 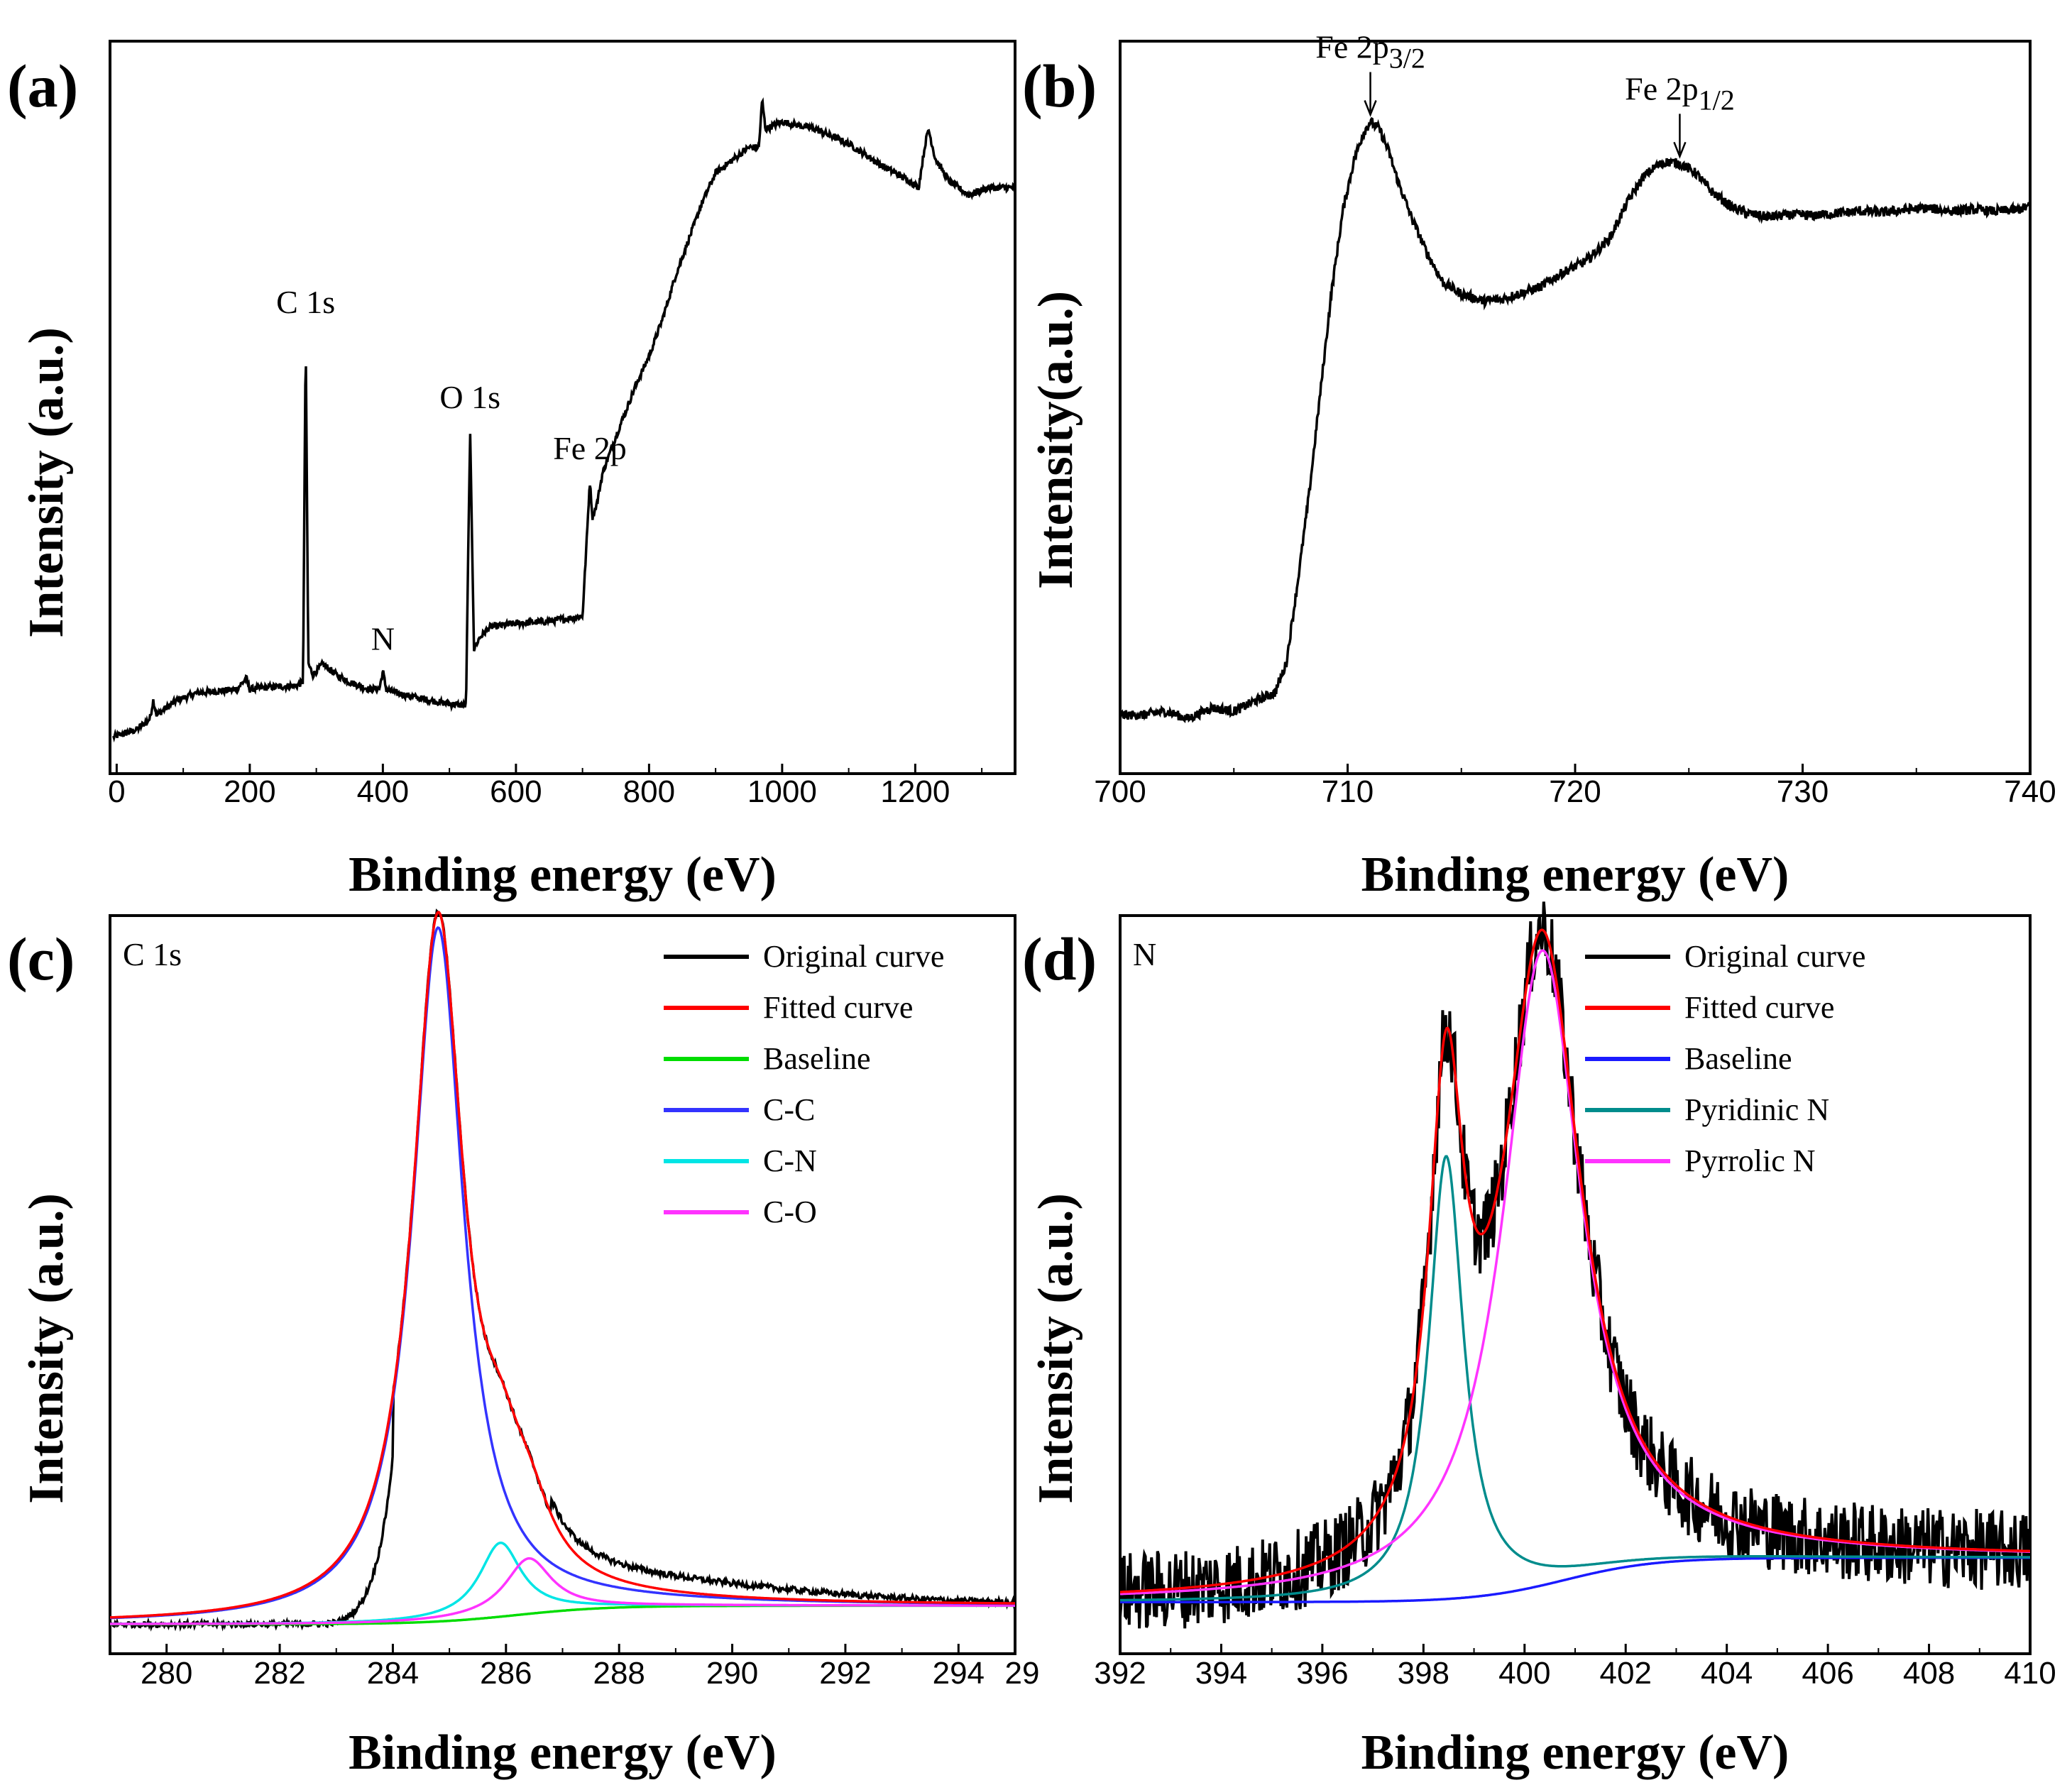 What do you see at coordinates (2030, 1673) in the screenshot?
I see `x-tick-label: 410` at bounding box center [2030, 1673].